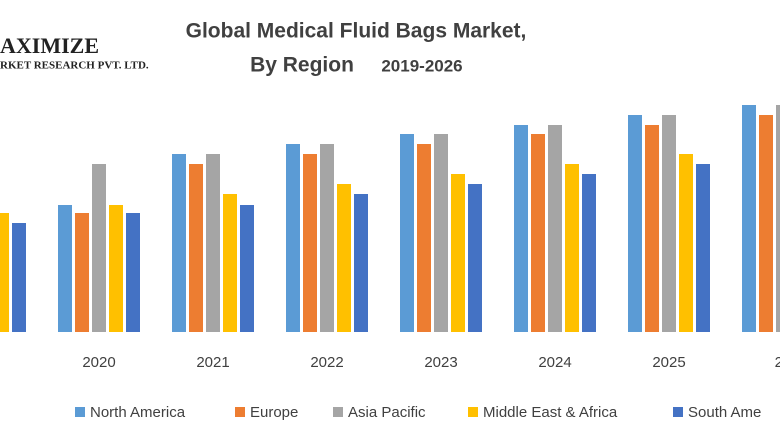 The image size is (780, 440). Describe the element at coordinates (302, 65) in the screenshot. I see `chart-subtitle: By Region` at that location.